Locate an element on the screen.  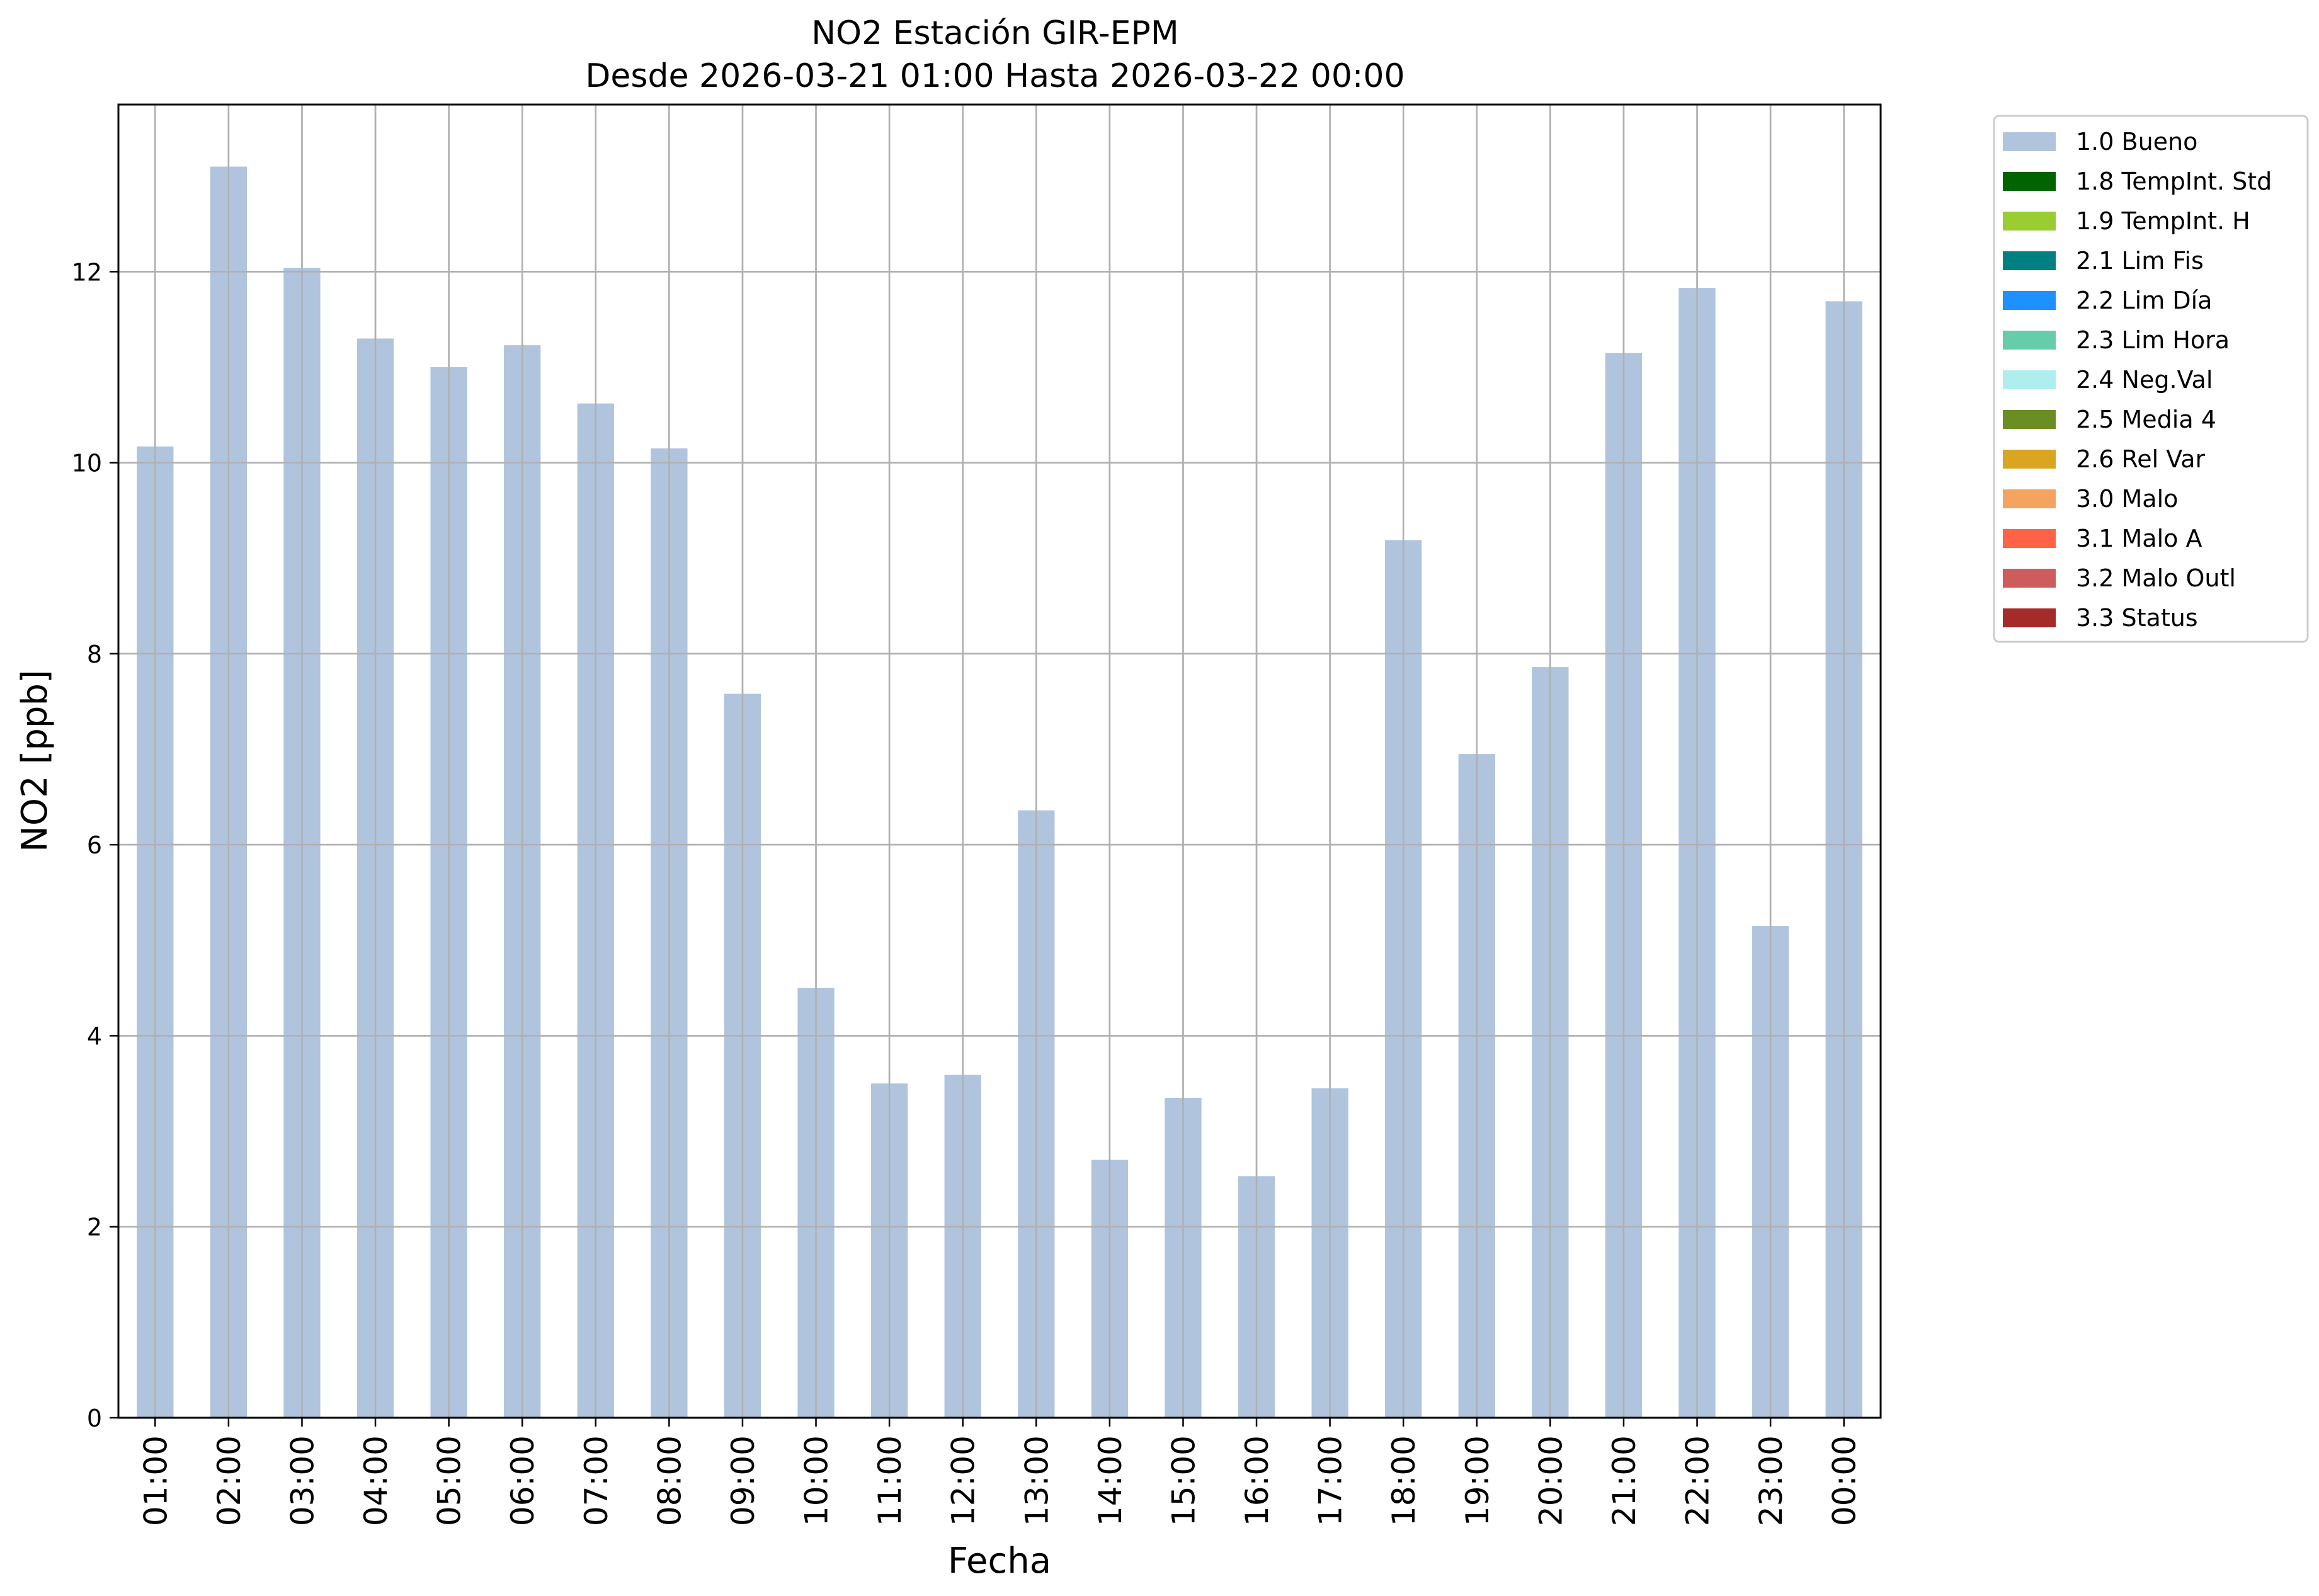
x-tick-label: 15:00 is located at coordinates (1183, 1480).